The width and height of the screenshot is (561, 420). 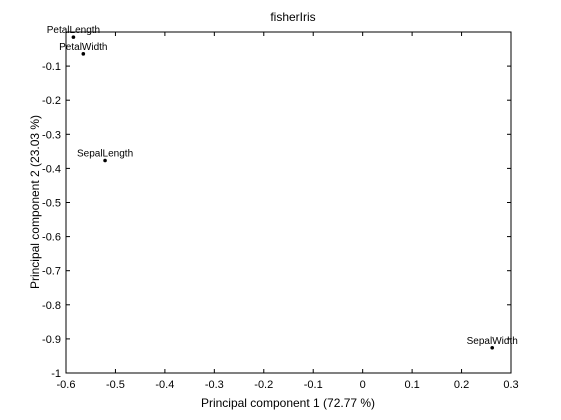 I want to click on data-point-label: SepalLength, so click(x=105, y=154).